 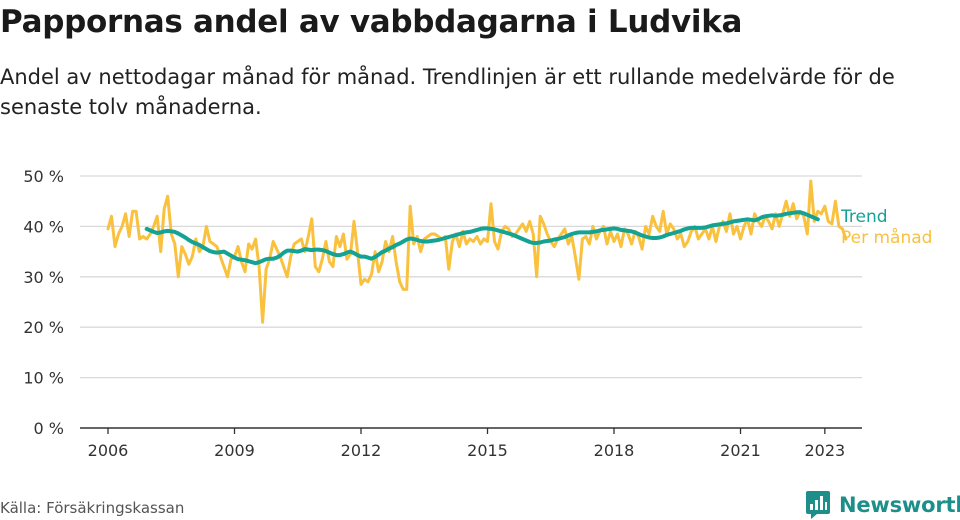 What do you see at coordinates (92, 508) in the screenshot?
I see `source-note: Källa: Försäkringskassan` at bounding box center [92, 508].